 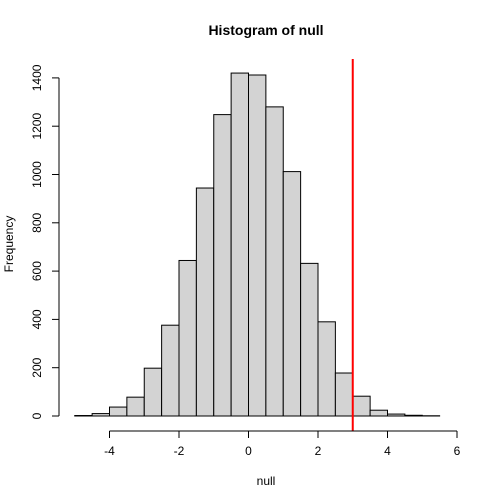 I want to click on y-tick-label: 400, so click(x=37, y=319).